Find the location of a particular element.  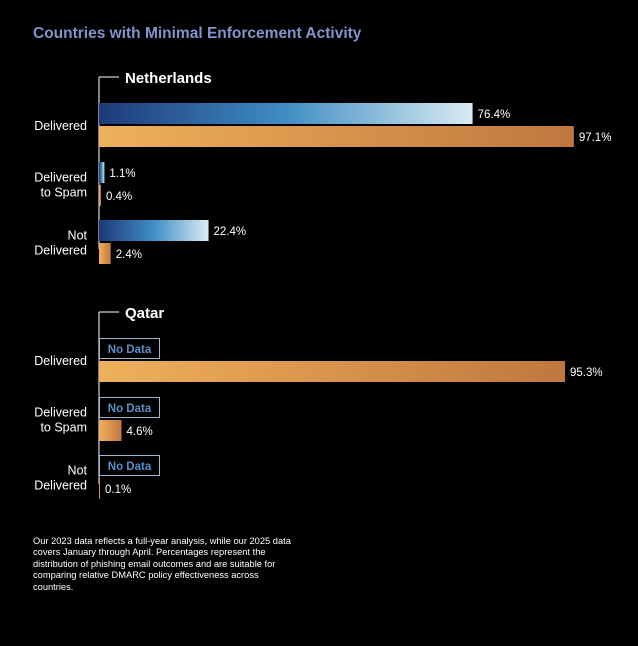

data-label: 4.6% is located at coordinates (139, 432).